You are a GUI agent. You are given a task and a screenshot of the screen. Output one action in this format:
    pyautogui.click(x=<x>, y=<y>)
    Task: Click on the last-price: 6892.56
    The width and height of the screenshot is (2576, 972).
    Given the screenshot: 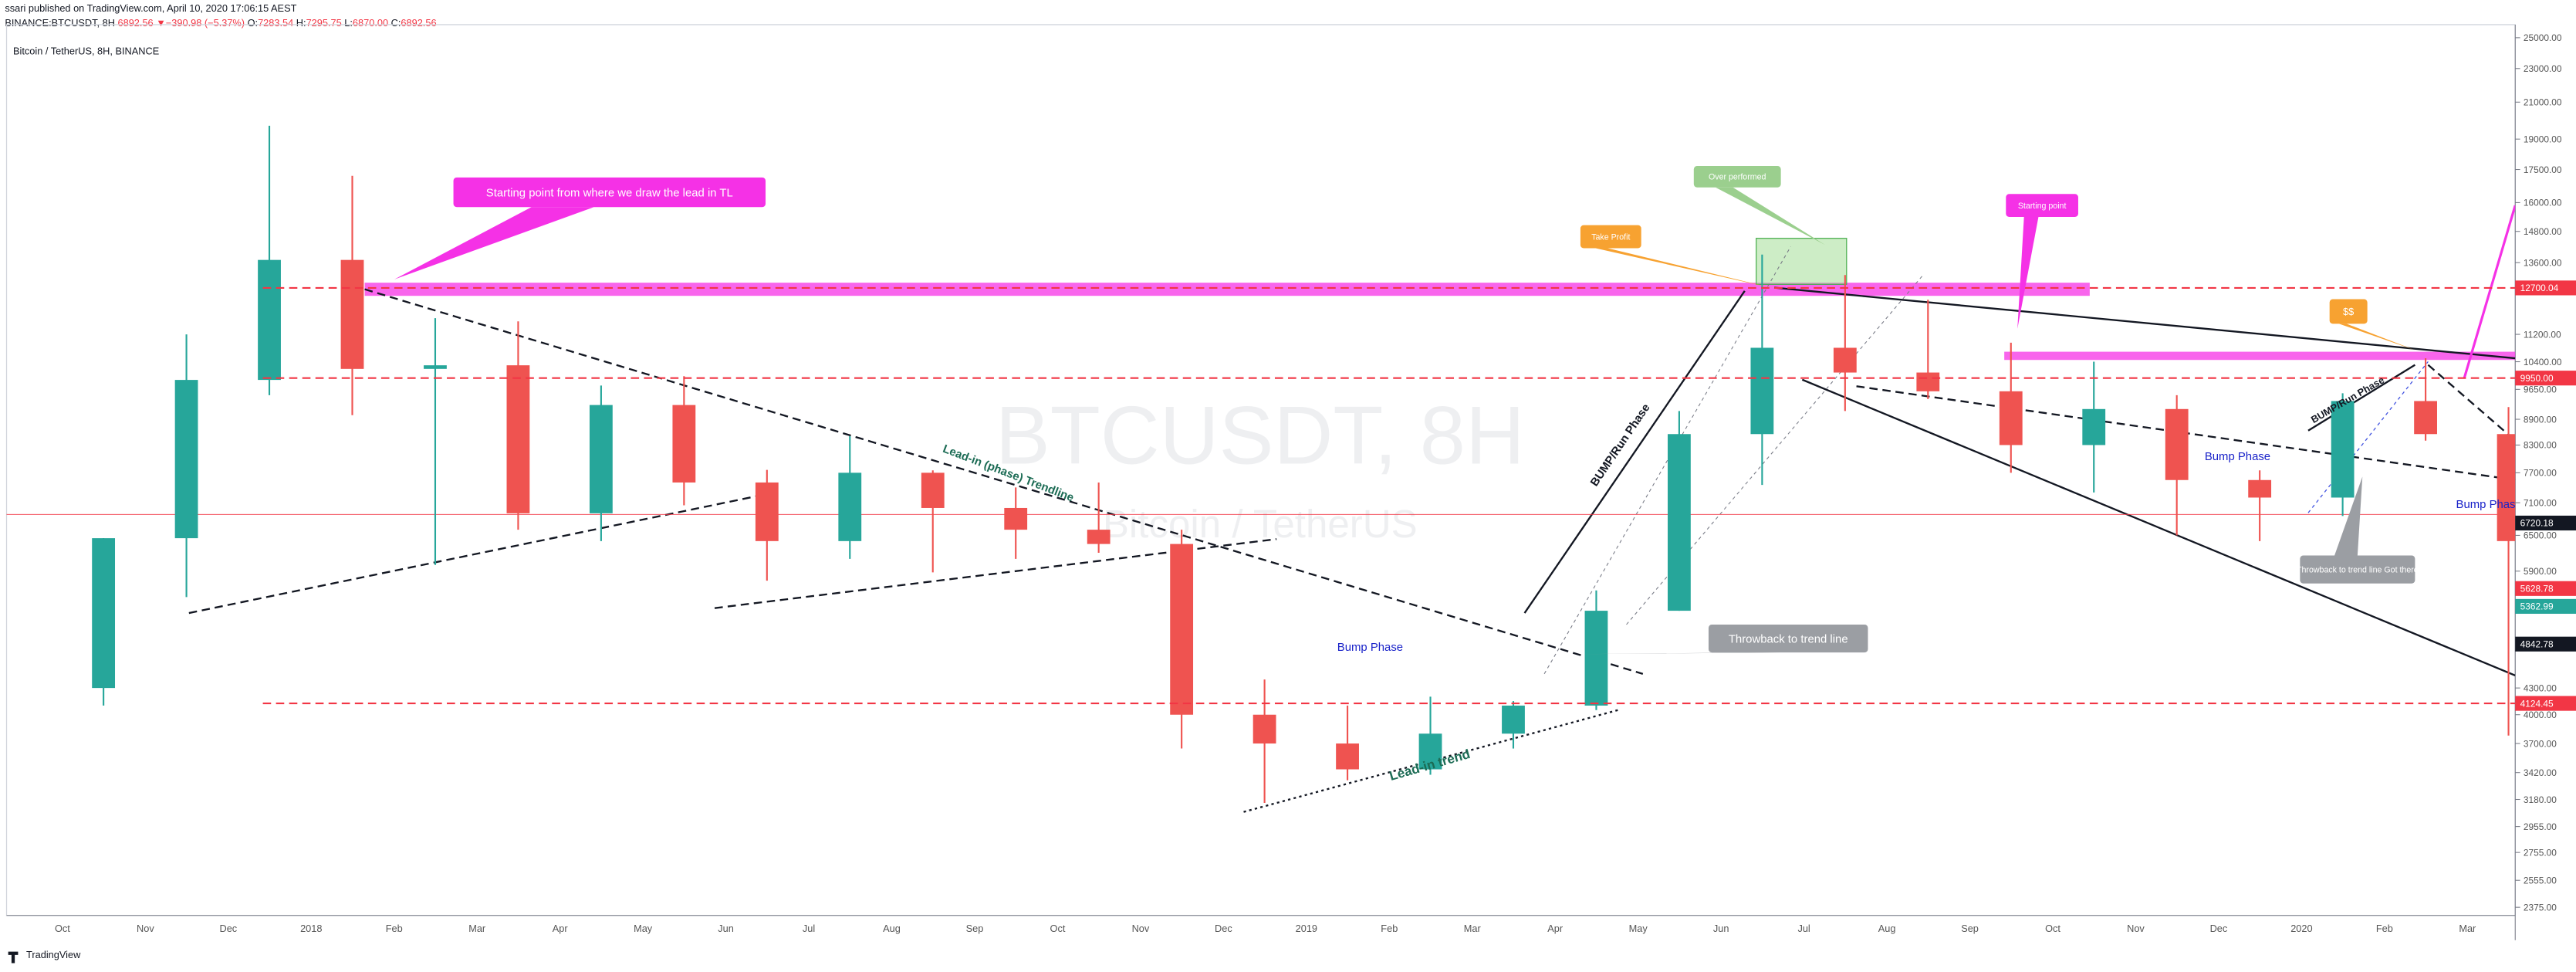 What is the action you would take?
    pyautogui.click(x=136, y=23)
    